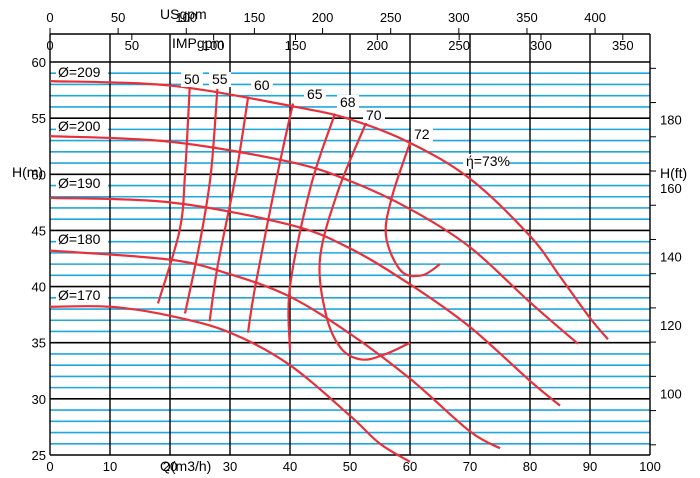 This screenshot has width=700, height=478. Describe the element at coordinates (650, 466) in the screenshot. I see `x-tick-label: 100` at that location.